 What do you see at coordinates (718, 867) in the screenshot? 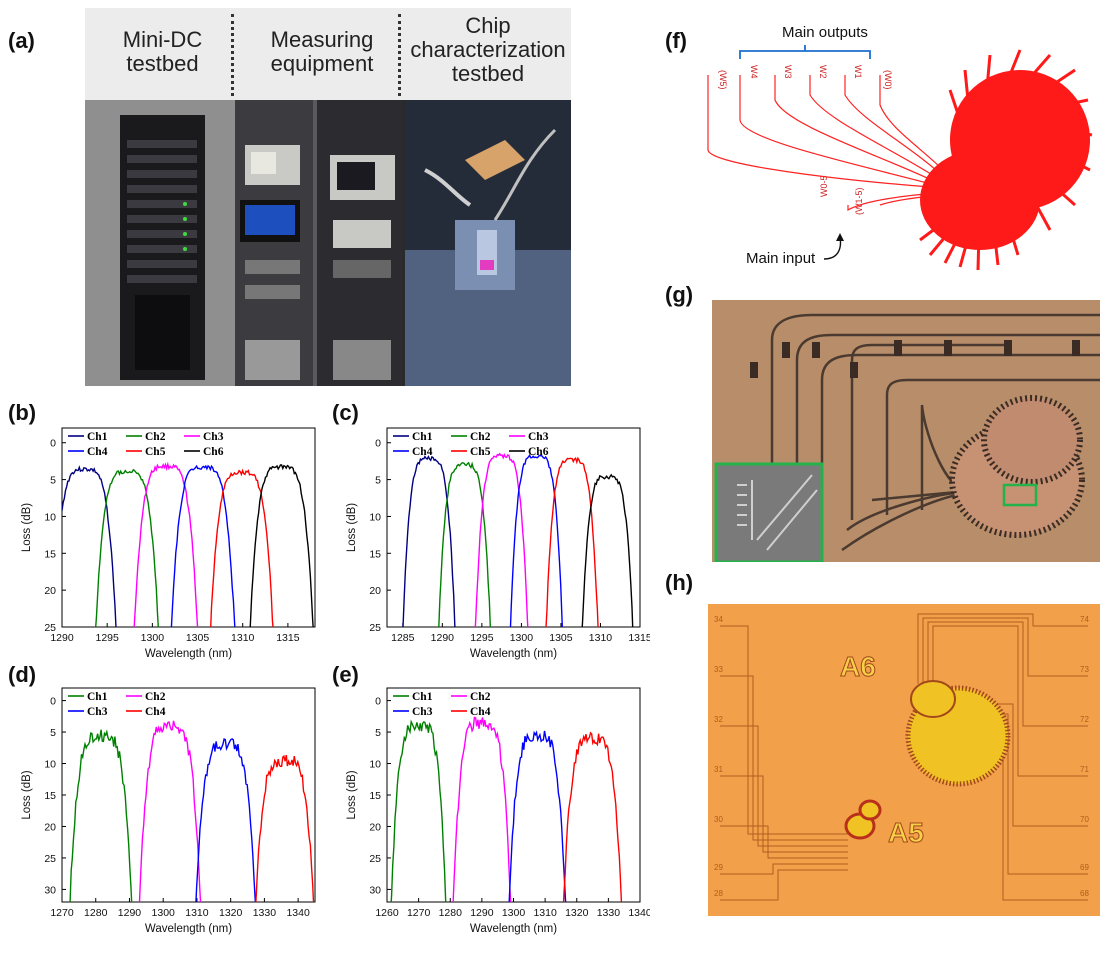
I see `port-number: 29` at bounding box center [718, 867].